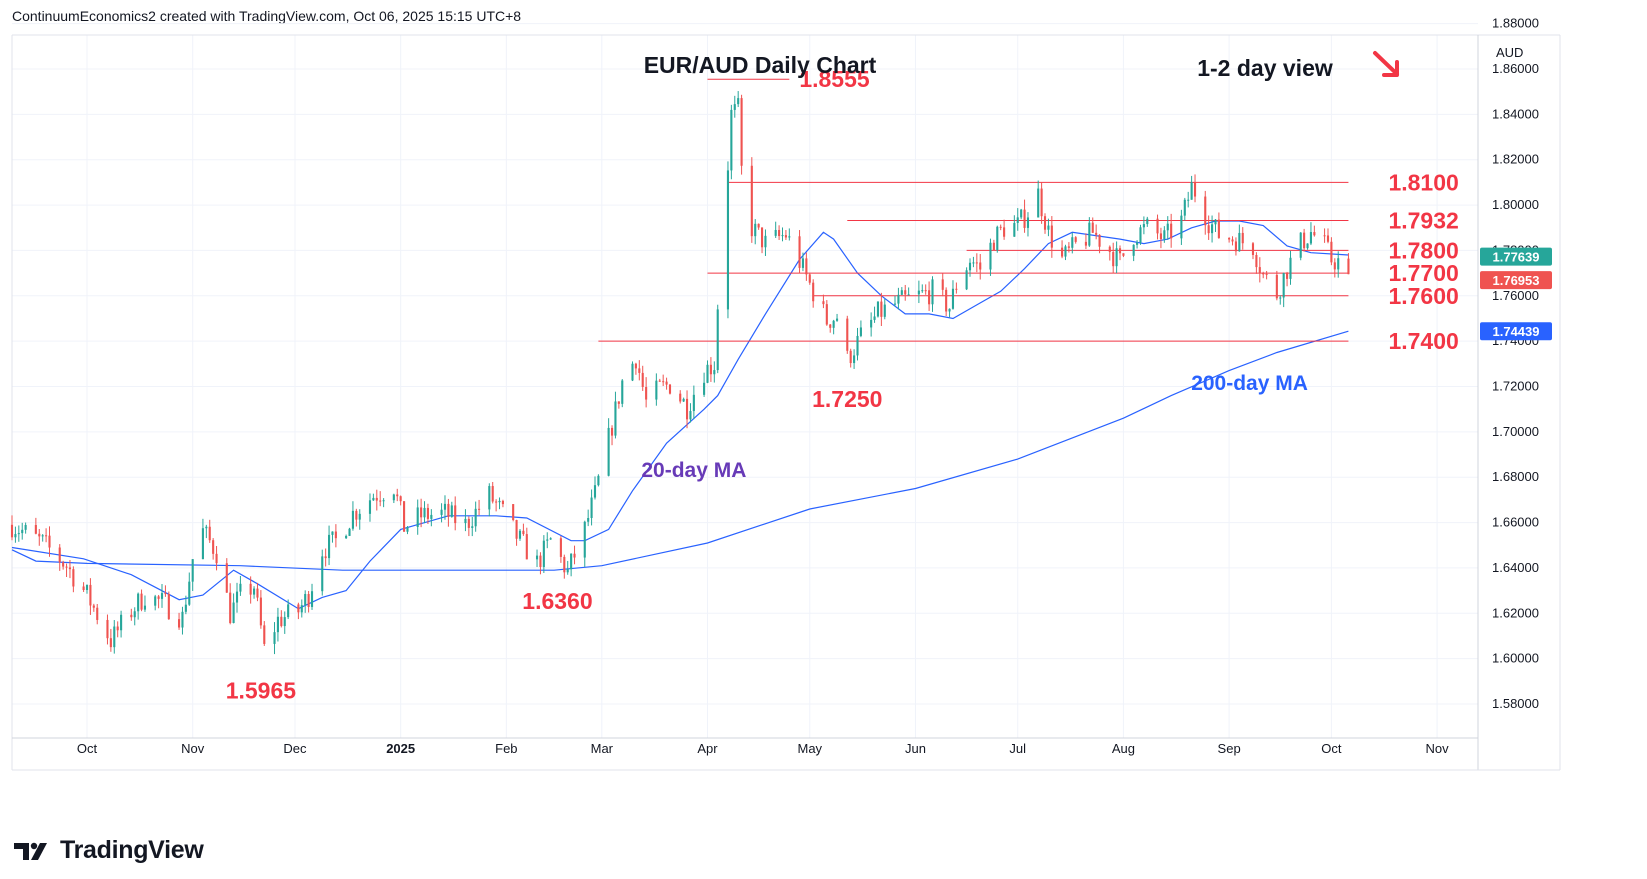  I want to click on tradingview-logo: TradingView, so click(109, 850).